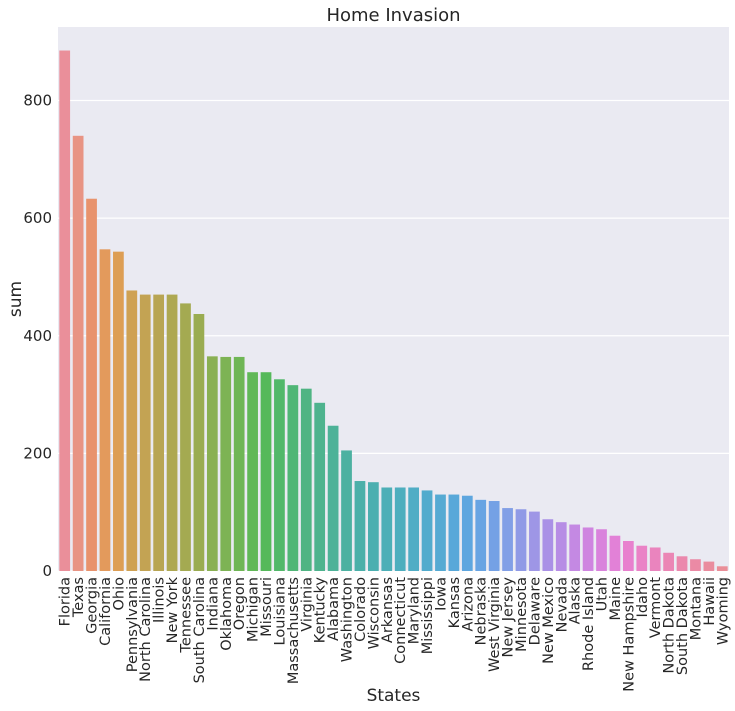 The image size is (735, 711). Describe the element at coordinates (118, 411) in the screenshot. I see `bar-ohio` at that location.